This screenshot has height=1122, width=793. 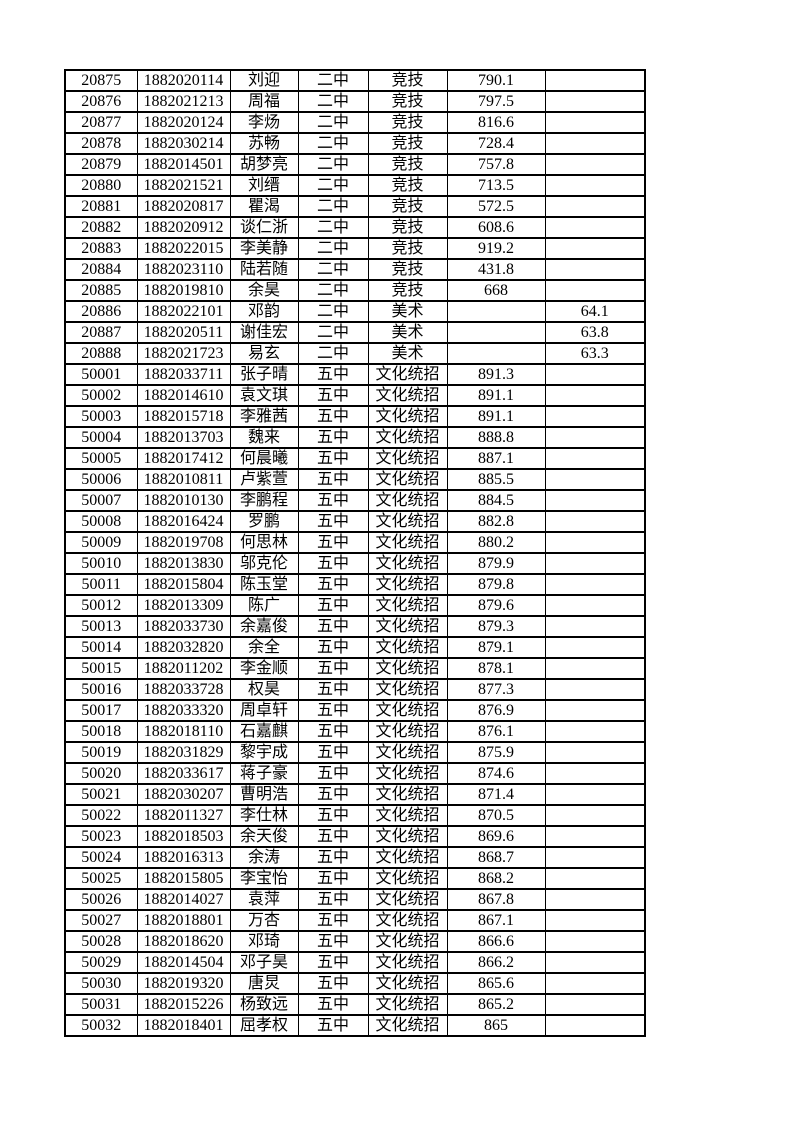 What do you see at coordinates (355, 752) in the screenshot?
I see `table-row: 50019 1882031829 黎宇成 五中 文化统招 875.9` at bounding box center [355, 752].